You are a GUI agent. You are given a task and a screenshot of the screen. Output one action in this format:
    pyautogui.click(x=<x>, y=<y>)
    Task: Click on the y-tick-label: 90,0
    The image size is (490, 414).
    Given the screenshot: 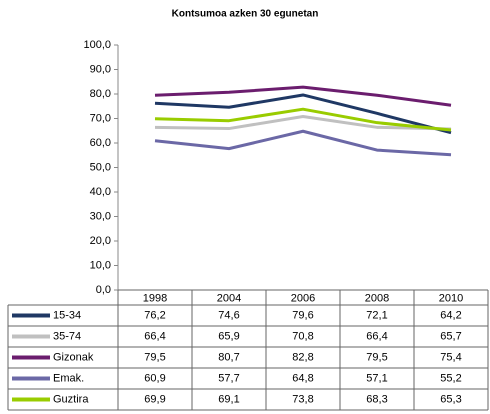 What is the action you would take?
    pyautogui.click(x=100, y=69)
    